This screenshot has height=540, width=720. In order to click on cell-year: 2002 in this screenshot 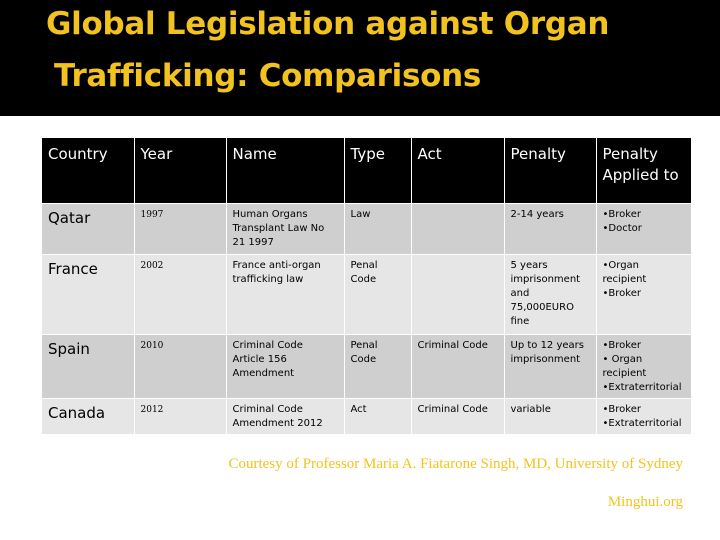, I will do `click(180, 293)`.